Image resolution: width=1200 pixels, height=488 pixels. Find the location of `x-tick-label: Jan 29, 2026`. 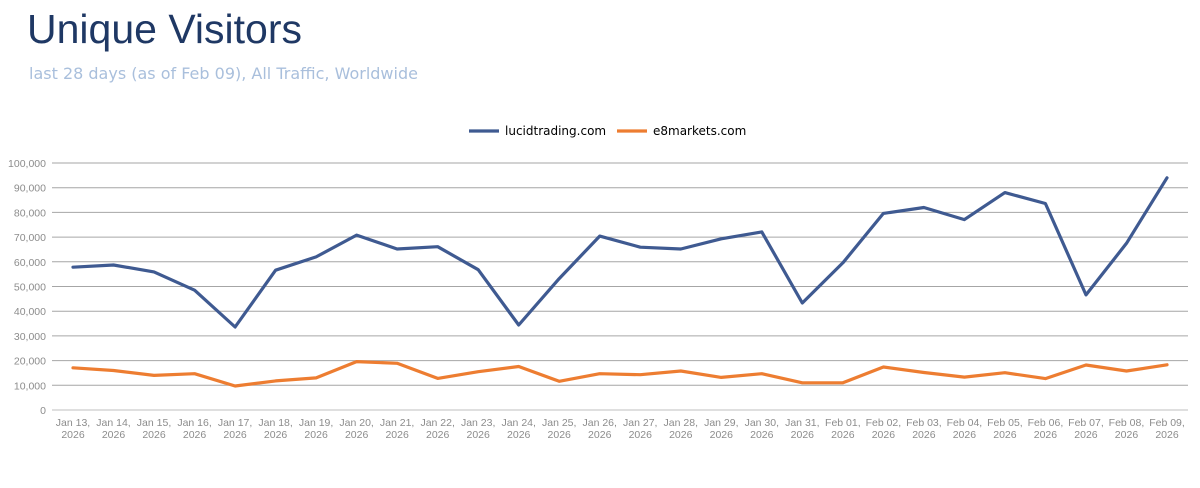

x-tick-label: Jan 29, 2026 is located at coordinates (721, 429).